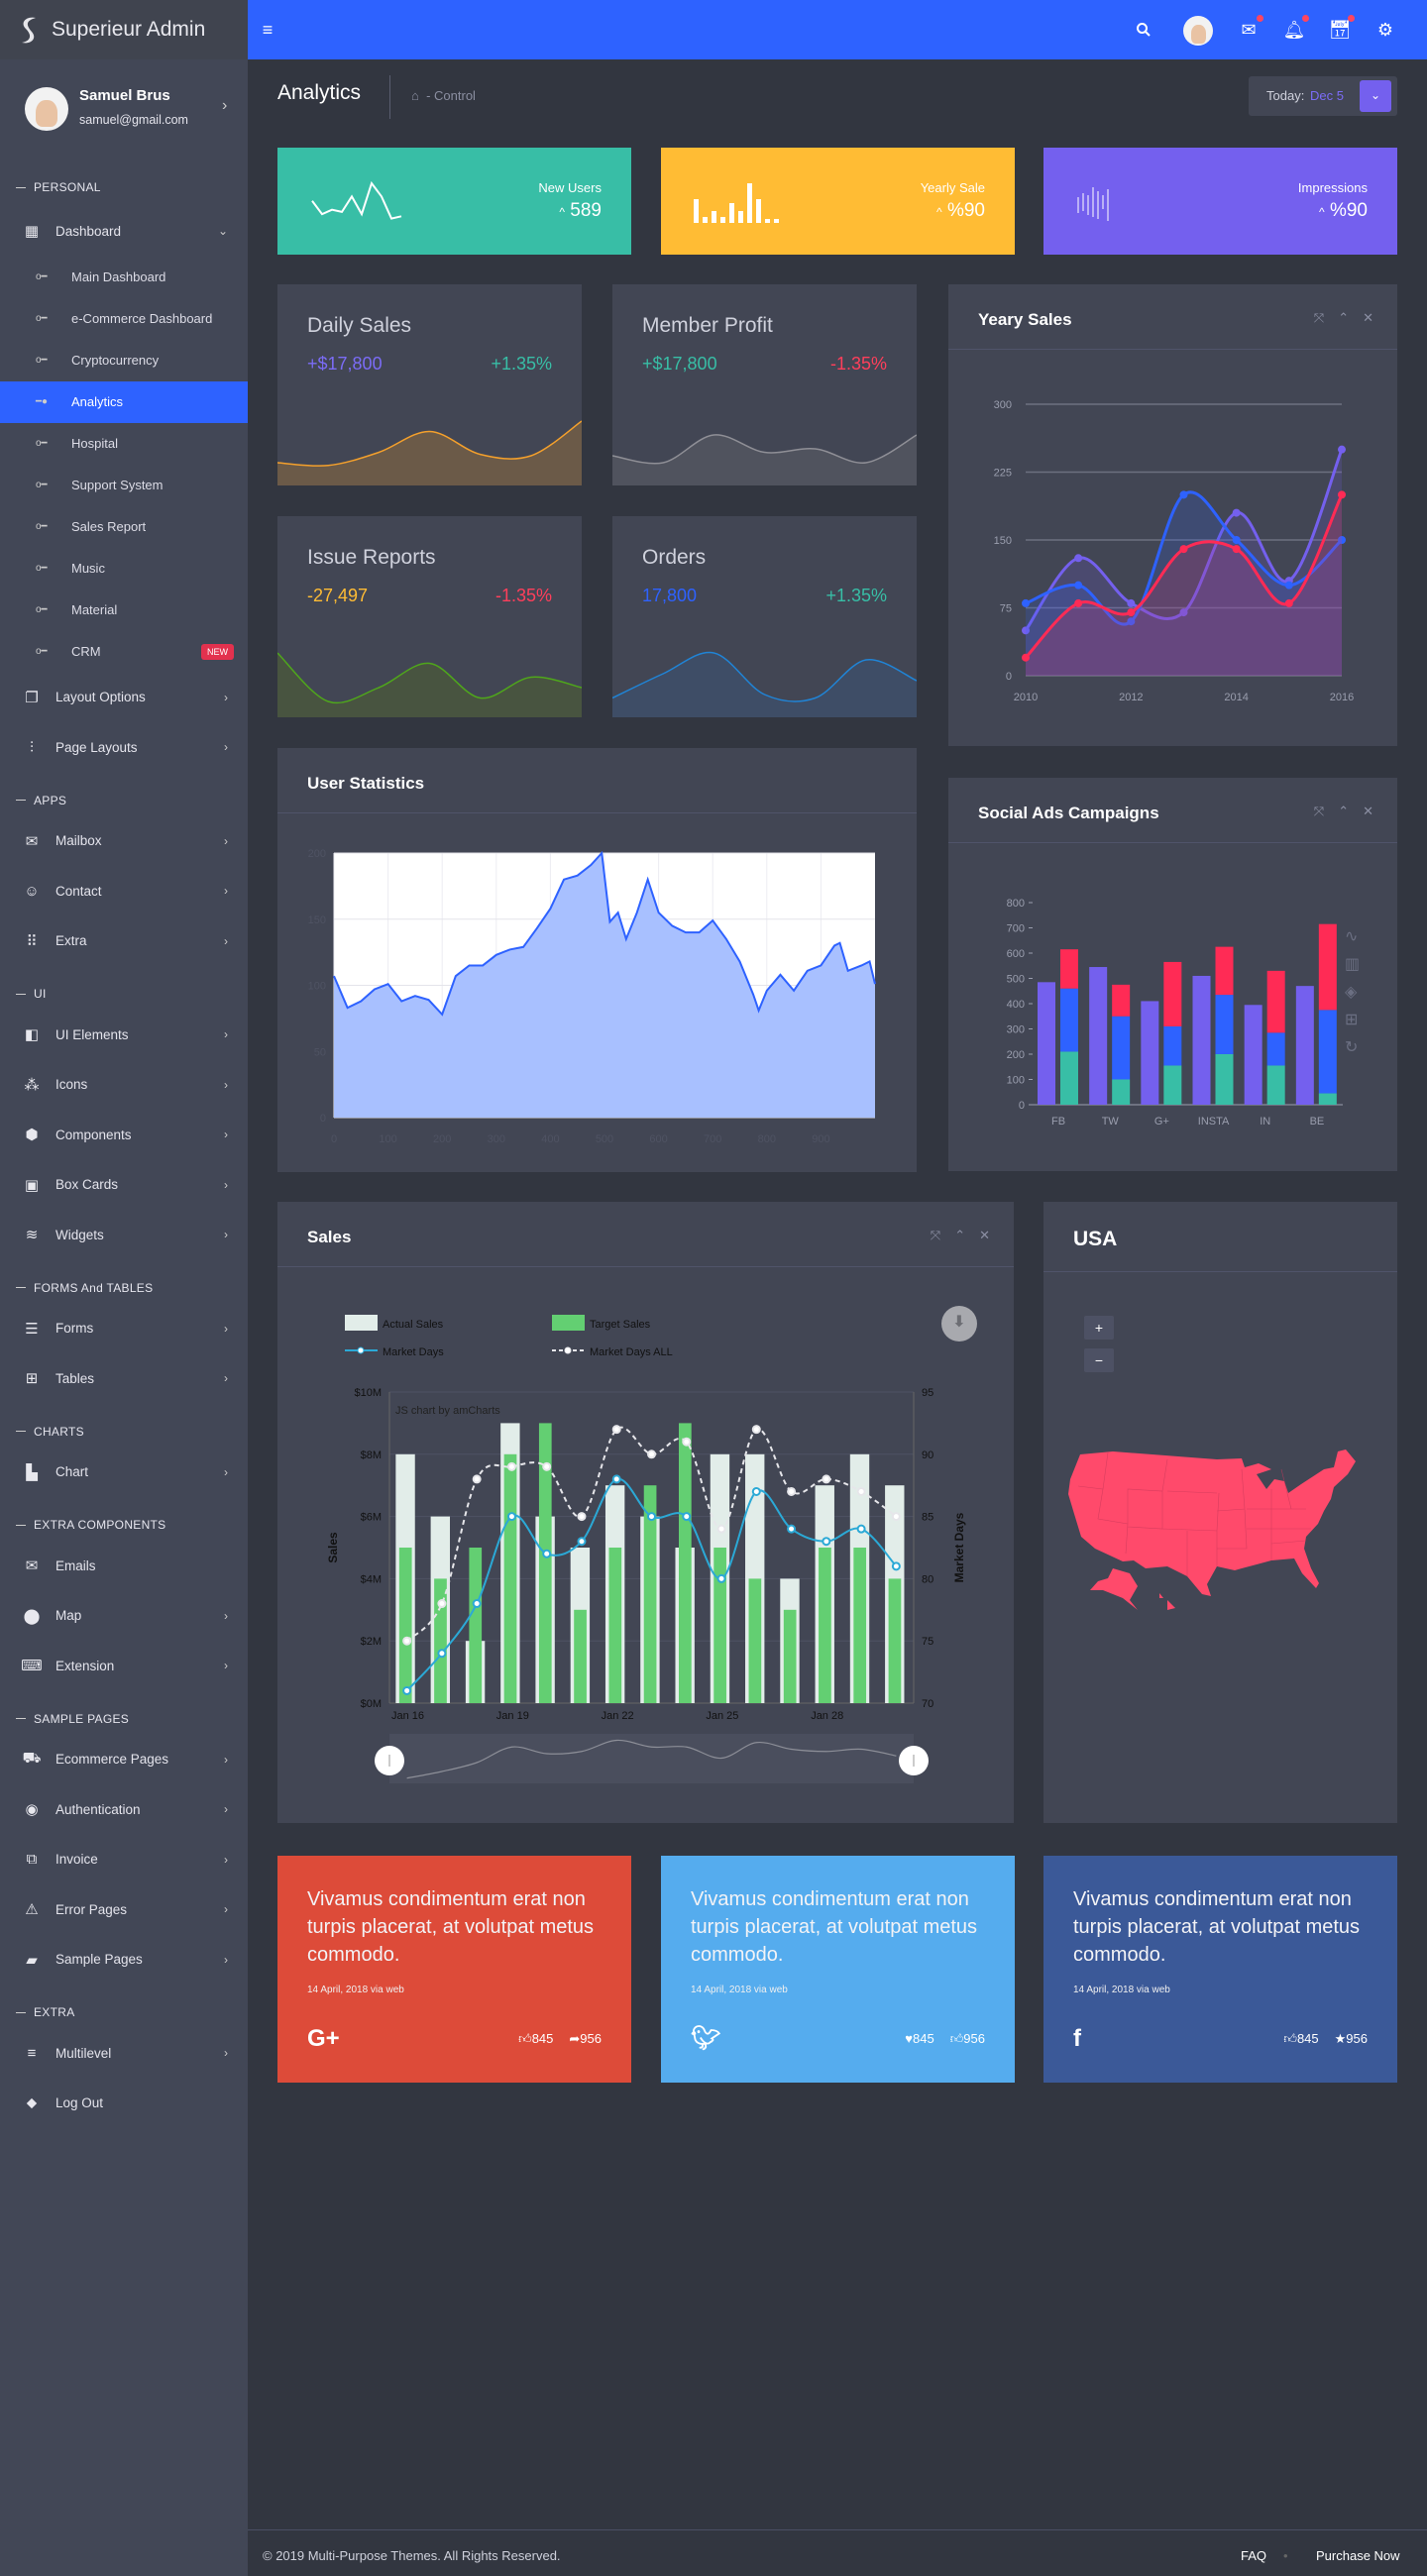 The image size is (1427, 2576). Describe the element at coordinates (1172, 1085) in the screenshot. I see `stacked-bar-G+` at that location.